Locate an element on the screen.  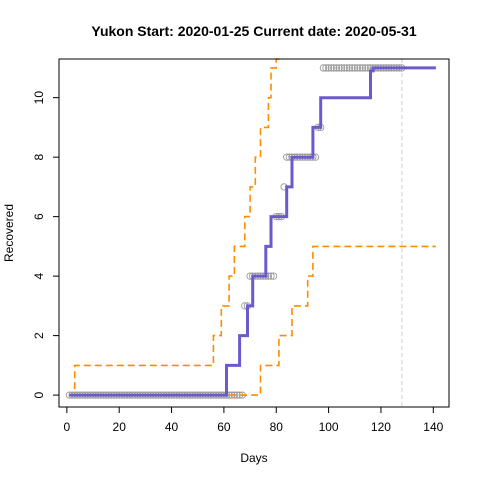
x-tick-label: 120 is located at coordinates (381, 427).